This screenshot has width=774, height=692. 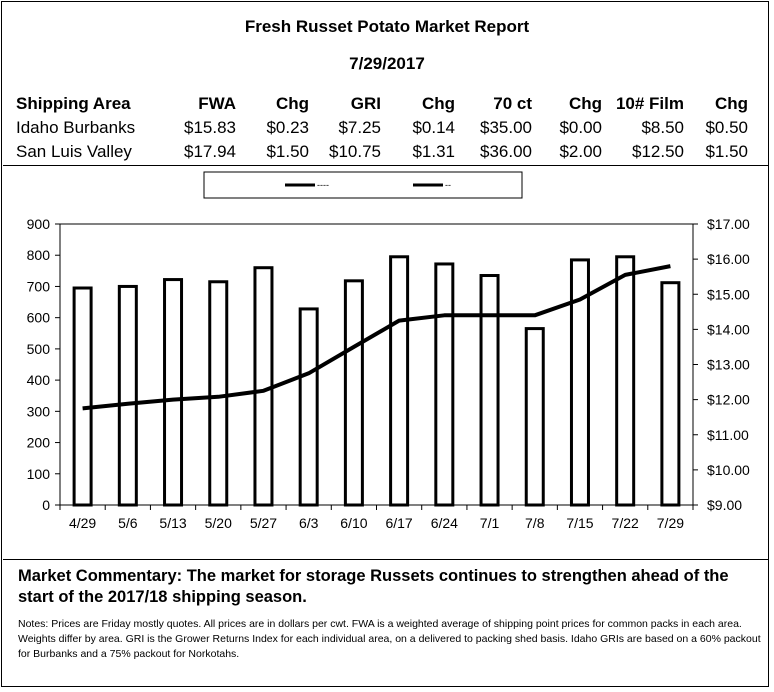 What do you see at coordinates (82, 523) in the screenshot?
I see `x-axis-tick-label: 4/29` at bounding box center [82, 523].